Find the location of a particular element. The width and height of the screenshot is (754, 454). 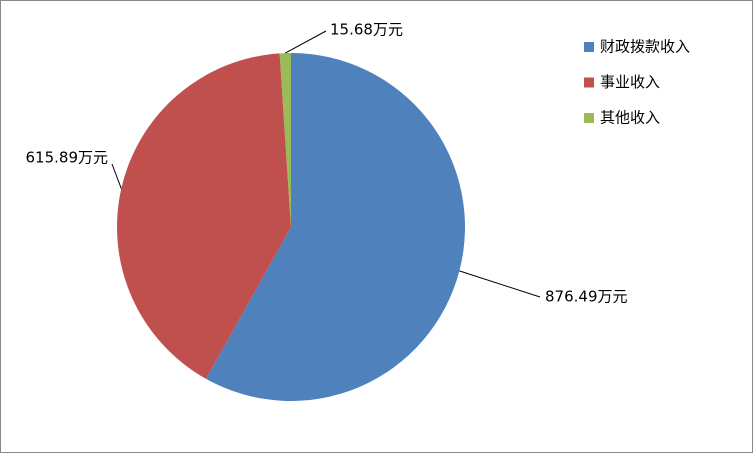

data-label: 876.49万元 is located at coordinates (586, 297).